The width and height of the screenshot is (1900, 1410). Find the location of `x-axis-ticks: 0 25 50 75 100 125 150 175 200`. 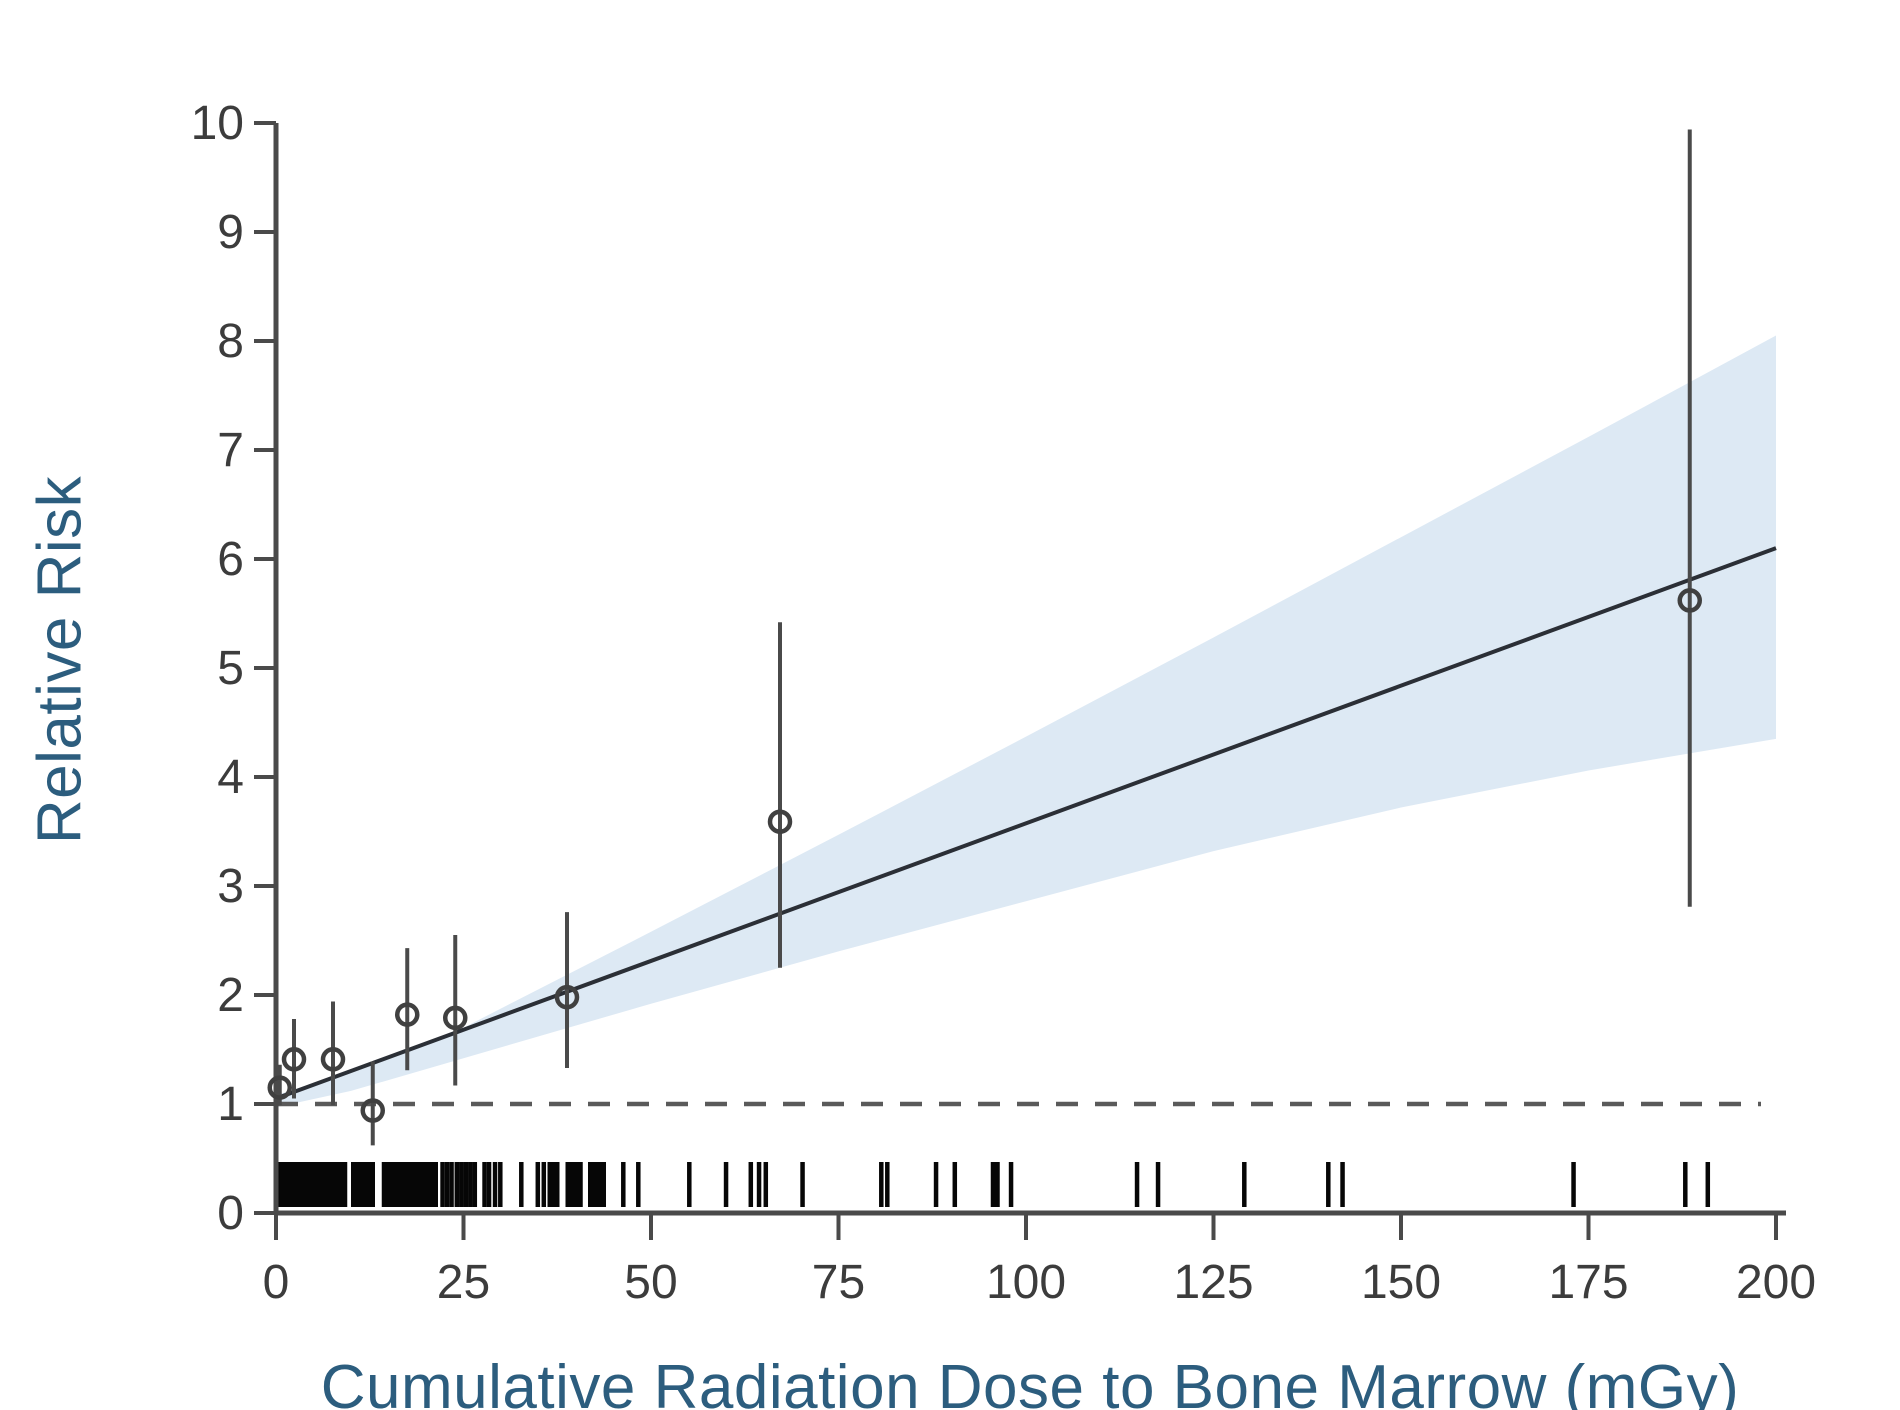

x-axis-ticks: 0 25 50 75 100 125 150 175 200 is located at coordinates (1039, 1261).